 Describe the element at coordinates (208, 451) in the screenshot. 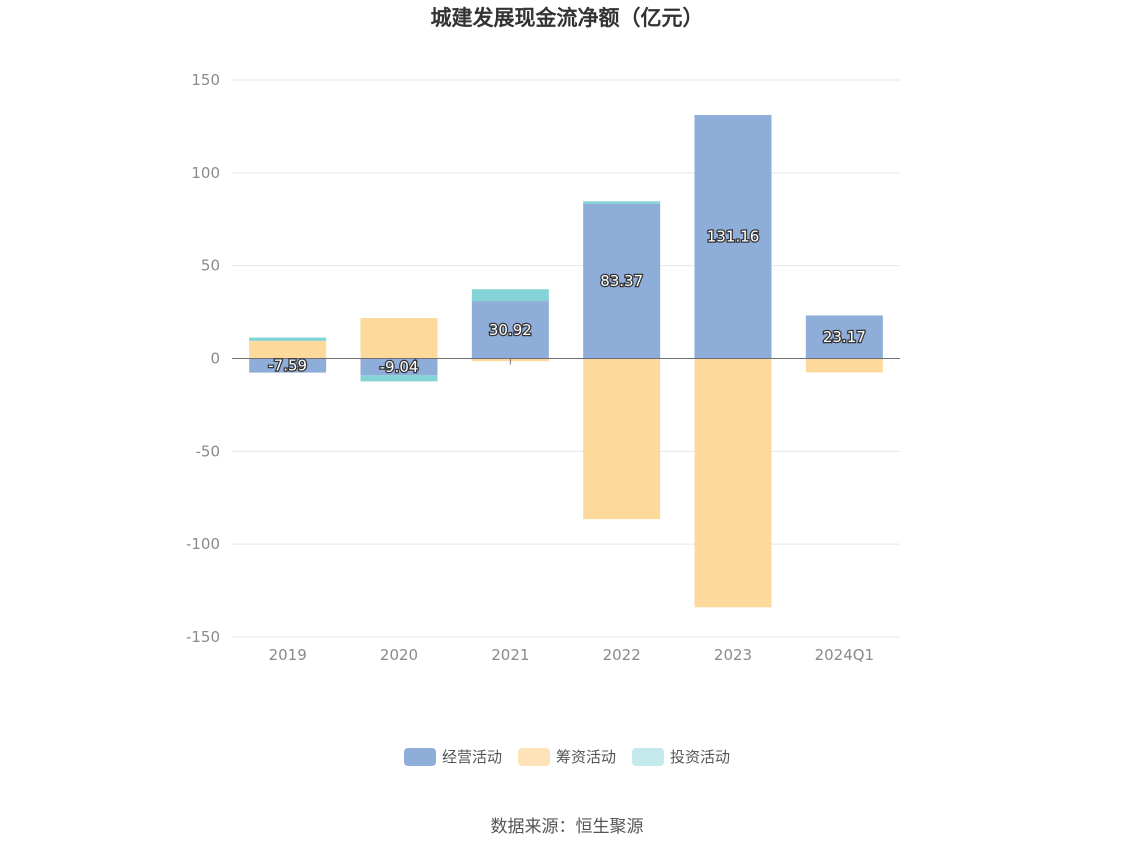

I see `y-tick-label: -50` at that location.